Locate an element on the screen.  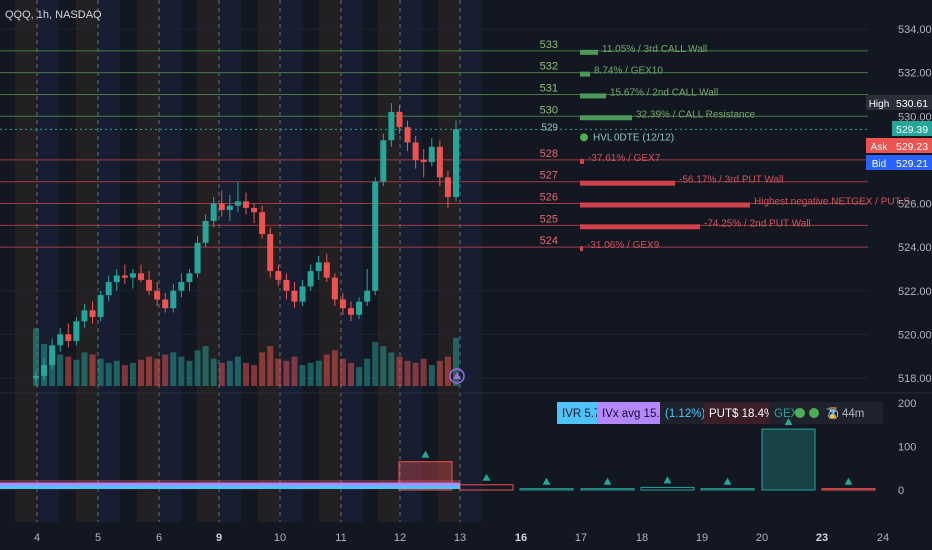
replay-icon-arrow is located at coordinates (457, 375).